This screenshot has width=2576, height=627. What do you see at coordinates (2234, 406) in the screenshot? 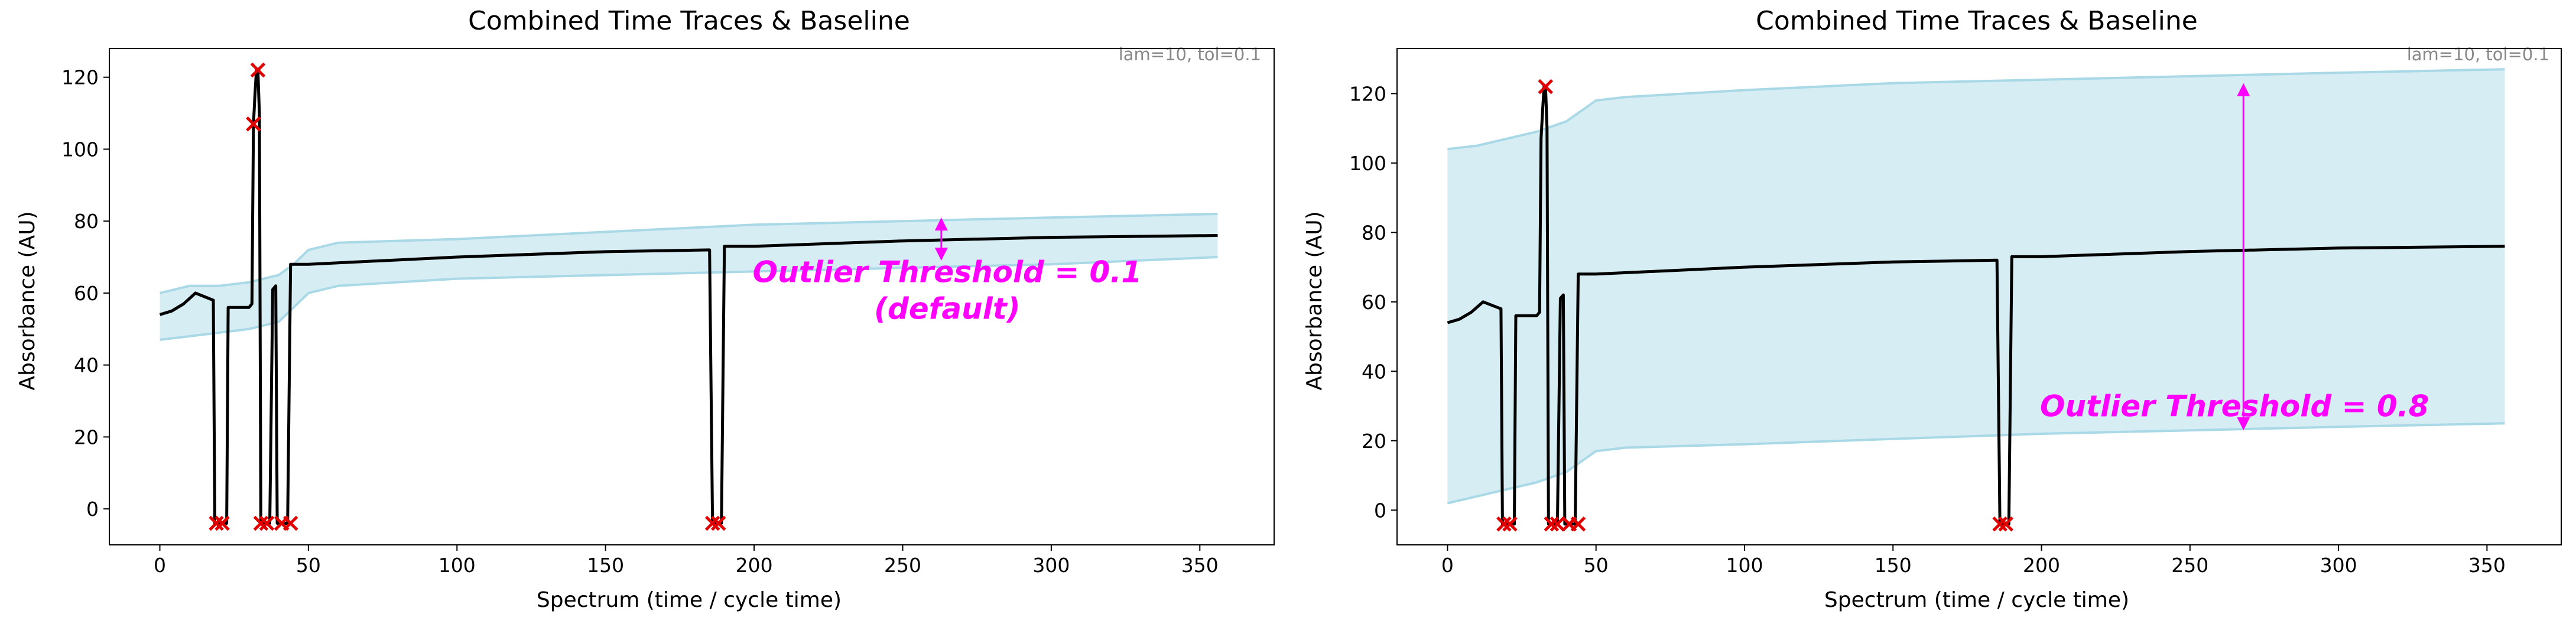
I see `annotation-line-1: Outlier Threshold = 0.8` at bounding box center [2234, 406].